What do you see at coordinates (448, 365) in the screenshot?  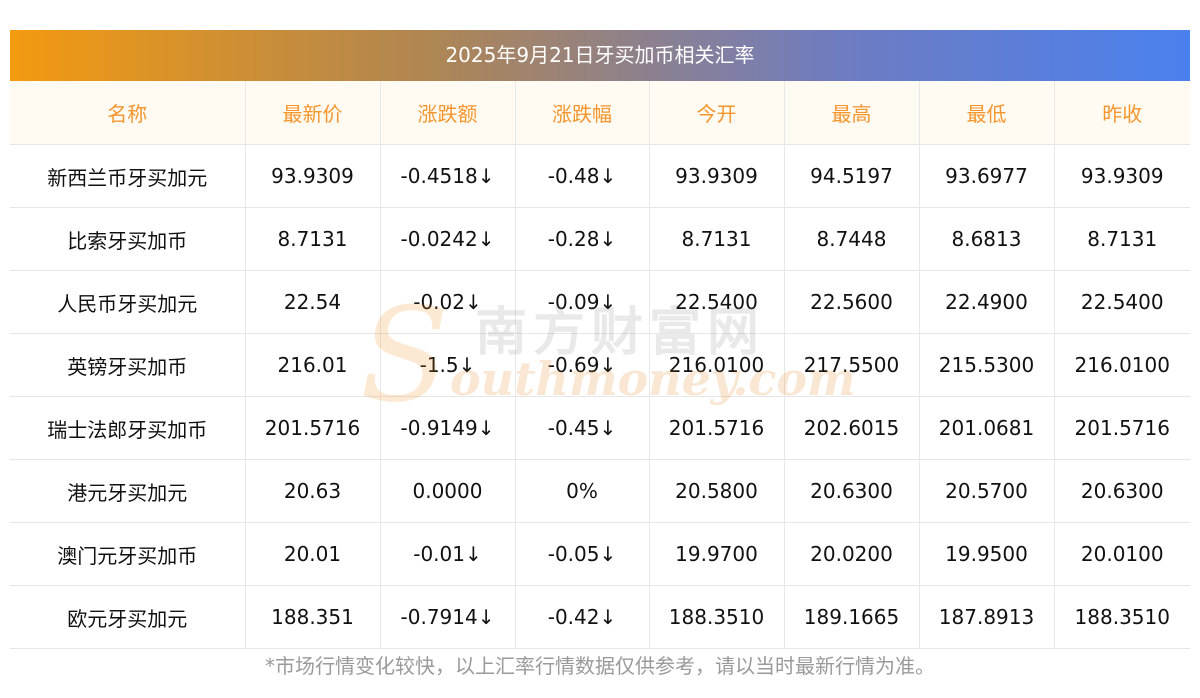 I see `cell-change: -1.5↓` at bounding box center [448, 365].